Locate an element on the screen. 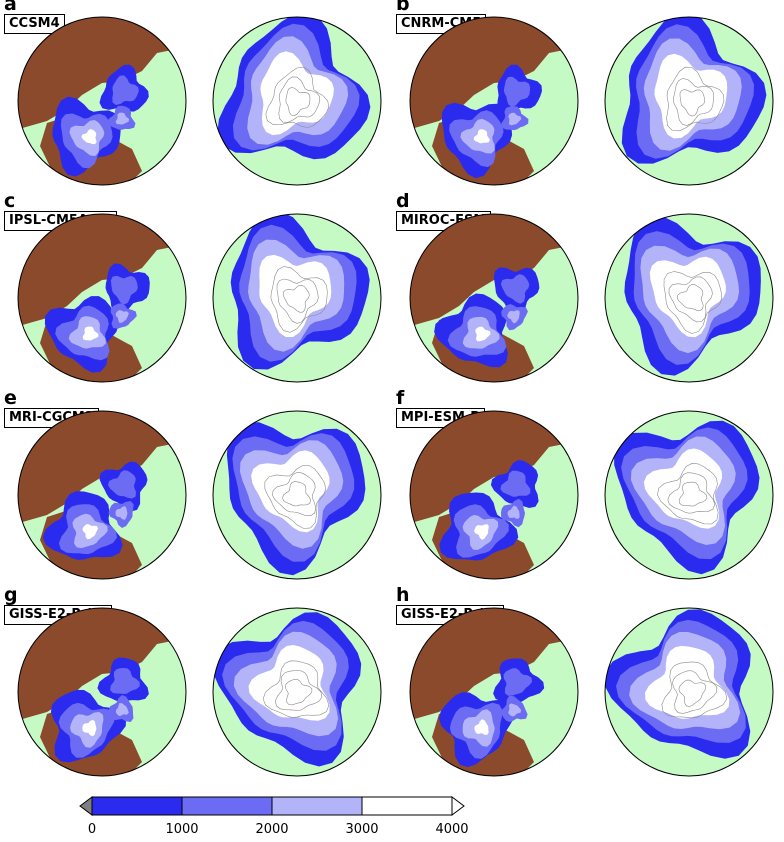  panel-letter: c is located at coordinates (10, 201).